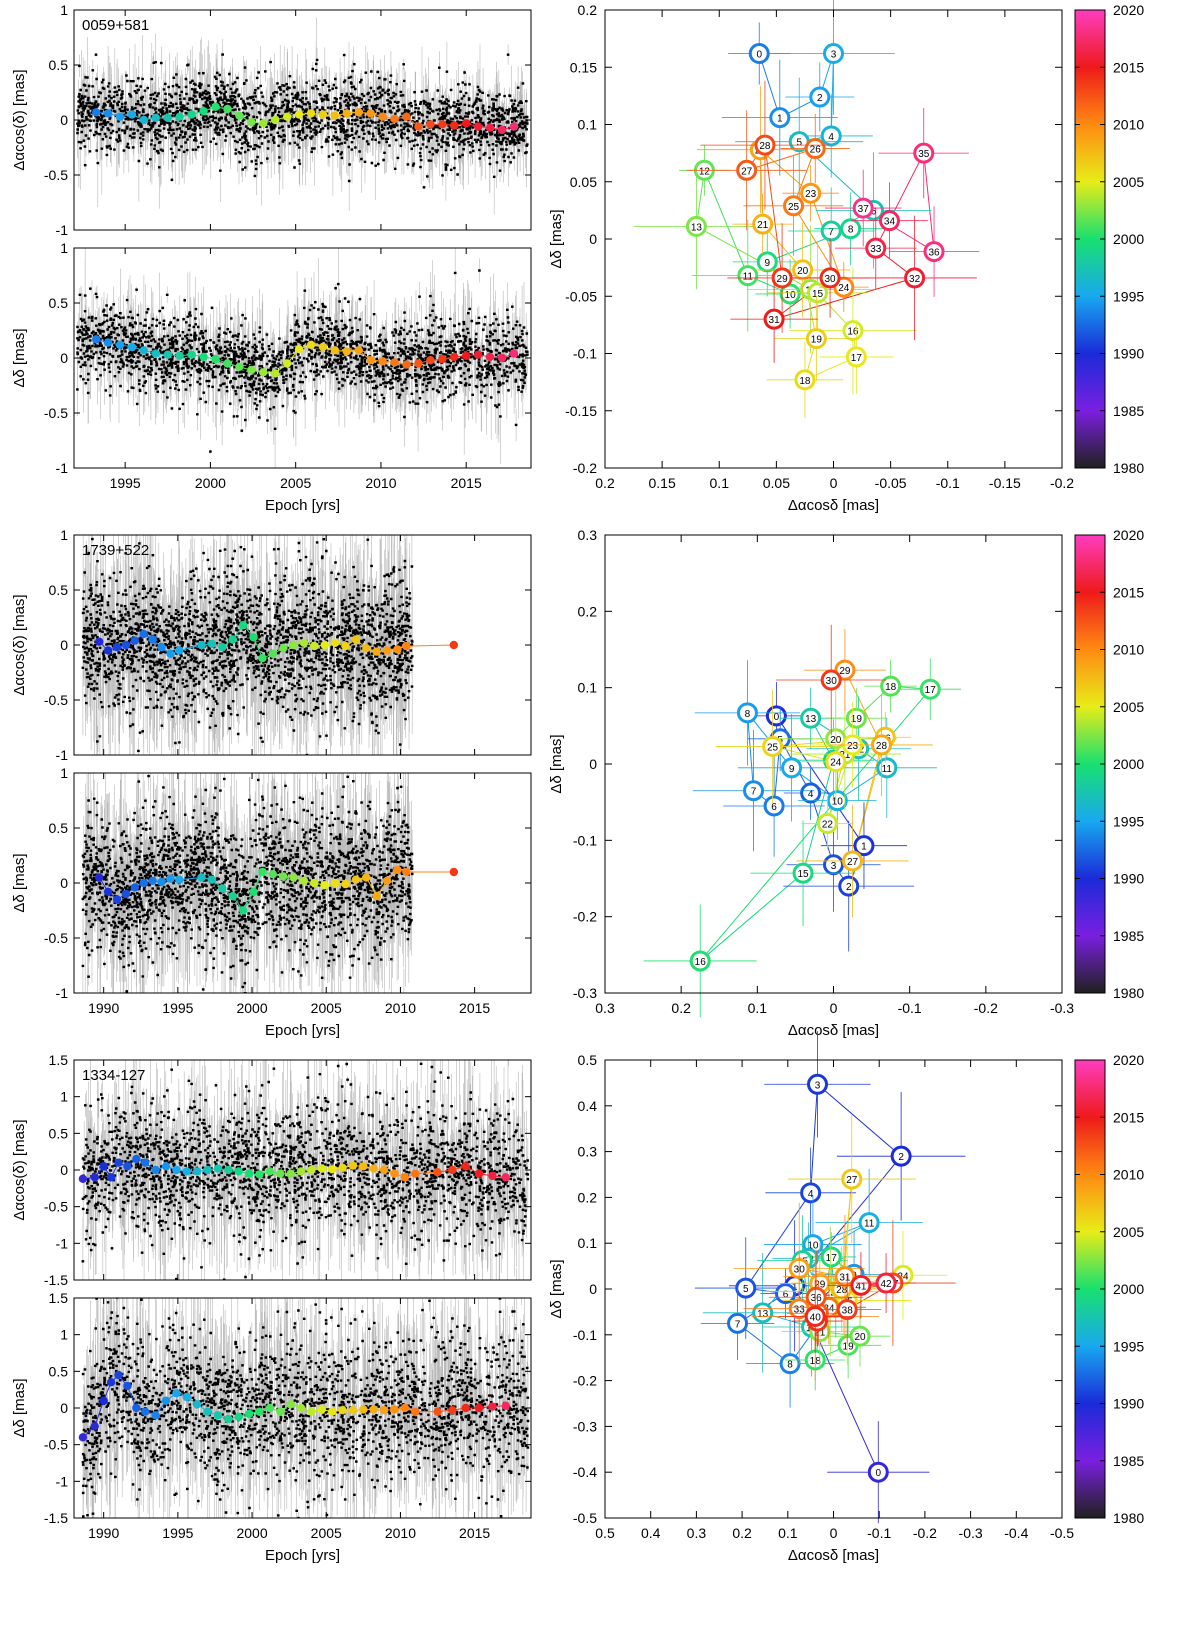 This screenshot has width=1200, height=1636. I want to click on position-point-label: 2, so click(820, 98).